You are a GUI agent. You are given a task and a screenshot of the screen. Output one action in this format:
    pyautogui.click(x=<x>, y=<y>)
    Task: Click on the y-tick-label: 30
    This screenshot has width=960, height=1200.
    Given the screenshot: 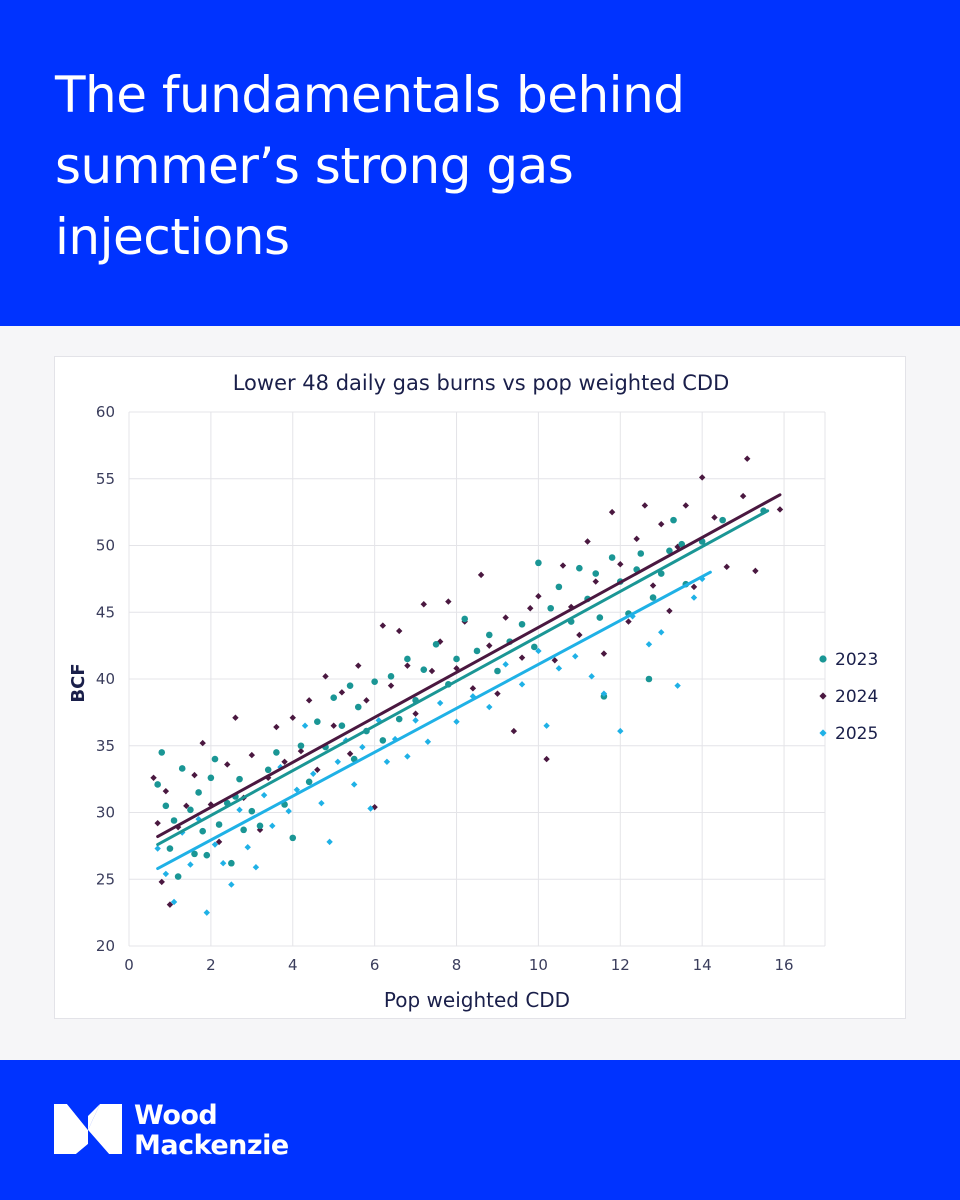 What is the action you would take?
    pyautogui.click(x=105, y=813)
    